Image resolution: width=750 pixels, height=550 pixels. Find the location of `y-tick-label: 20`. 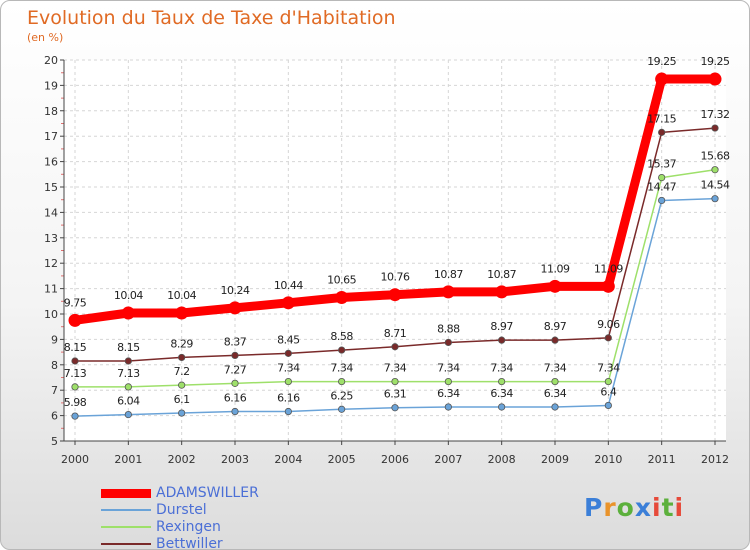

y-tick-label: 20 is located at coordinates (51, 60).